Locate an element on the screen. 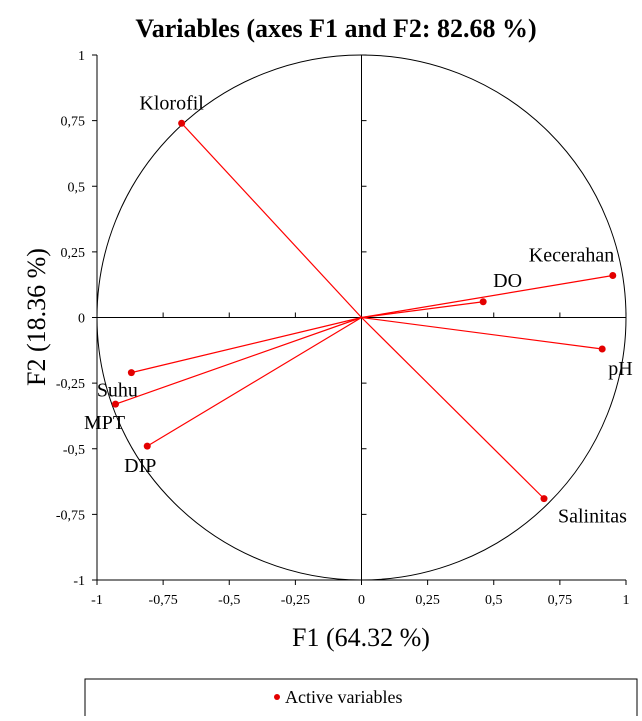  variable-label: DO is located at coordinates (507, 281).